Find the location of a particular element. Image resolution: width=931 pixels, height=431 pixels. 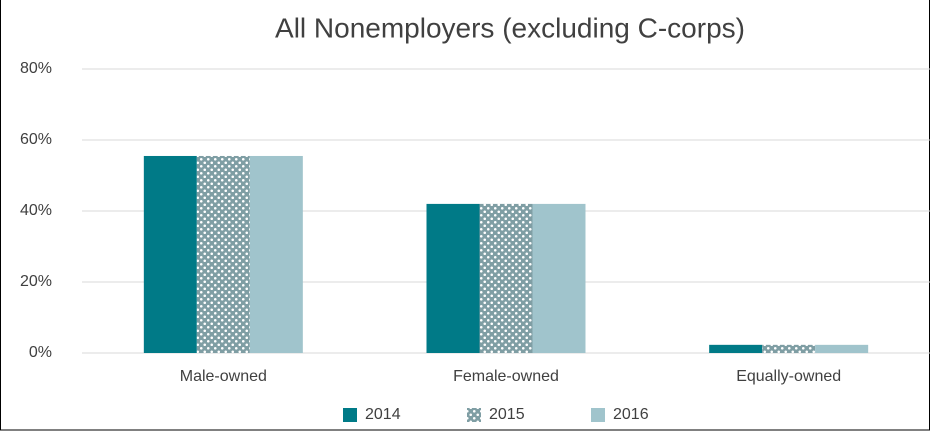

y-tick-label: 20% is located at coordinates (36, 281).